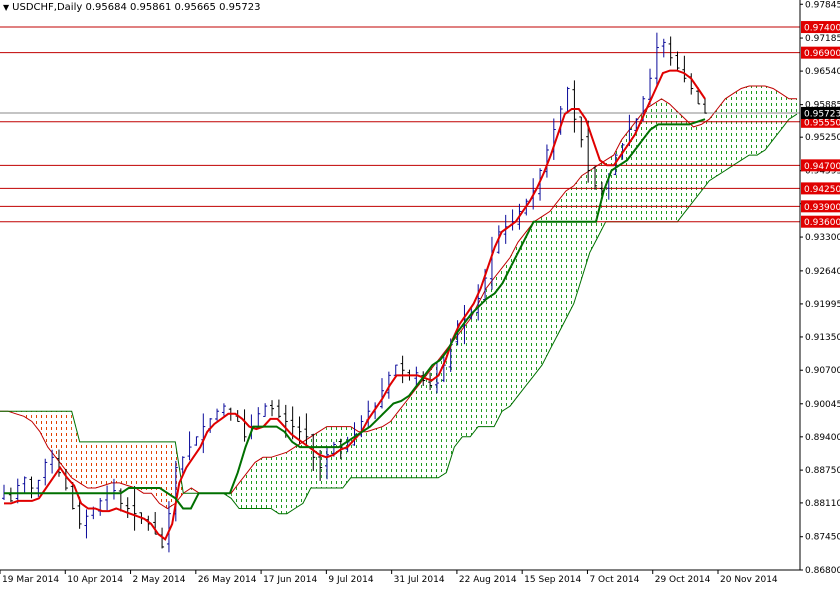 The height and width of the screenshot is (589, 840). I want to click on y-tick-label: 0.97185, so click(822, 39).